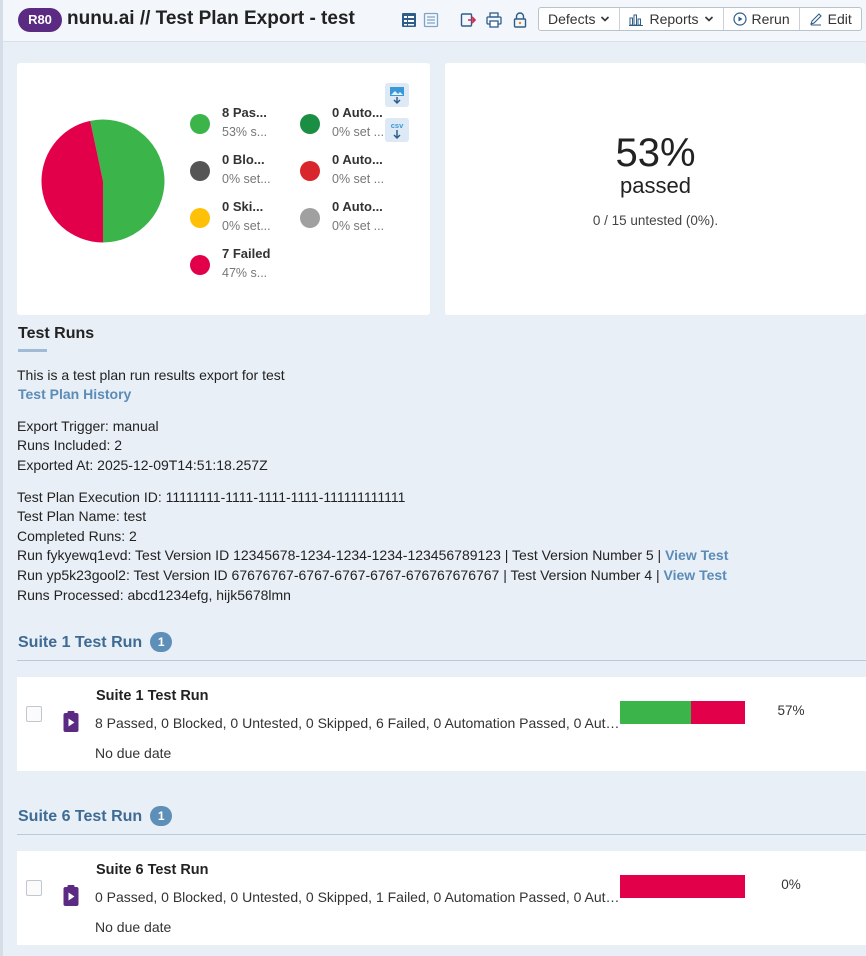  What do you see at coordinates (655, 153) in the screenshot?
I see `pass-percentage: 53%` at bounding box center [655, 153].